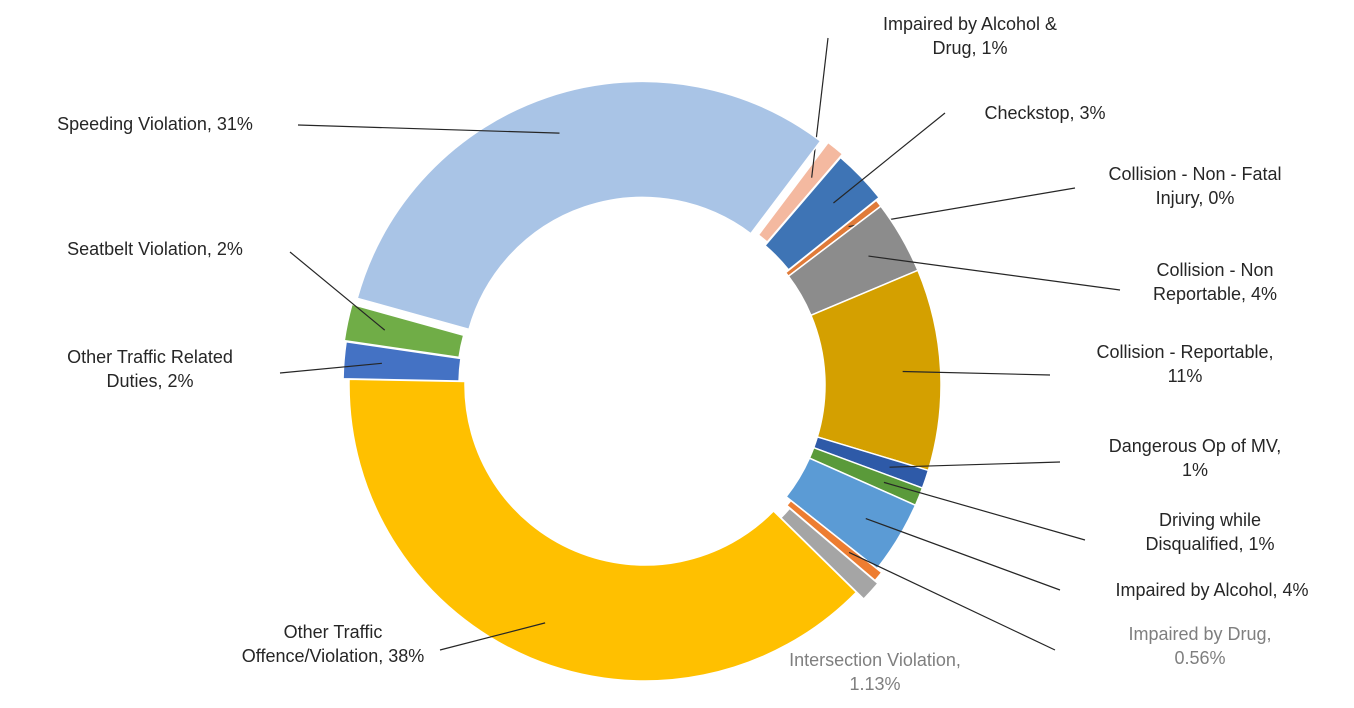 The height and width of the screenshot is (708, 1354). I want to click on data-label: Impaired by Alcohol & Drug, 1%, so click(970, 36).